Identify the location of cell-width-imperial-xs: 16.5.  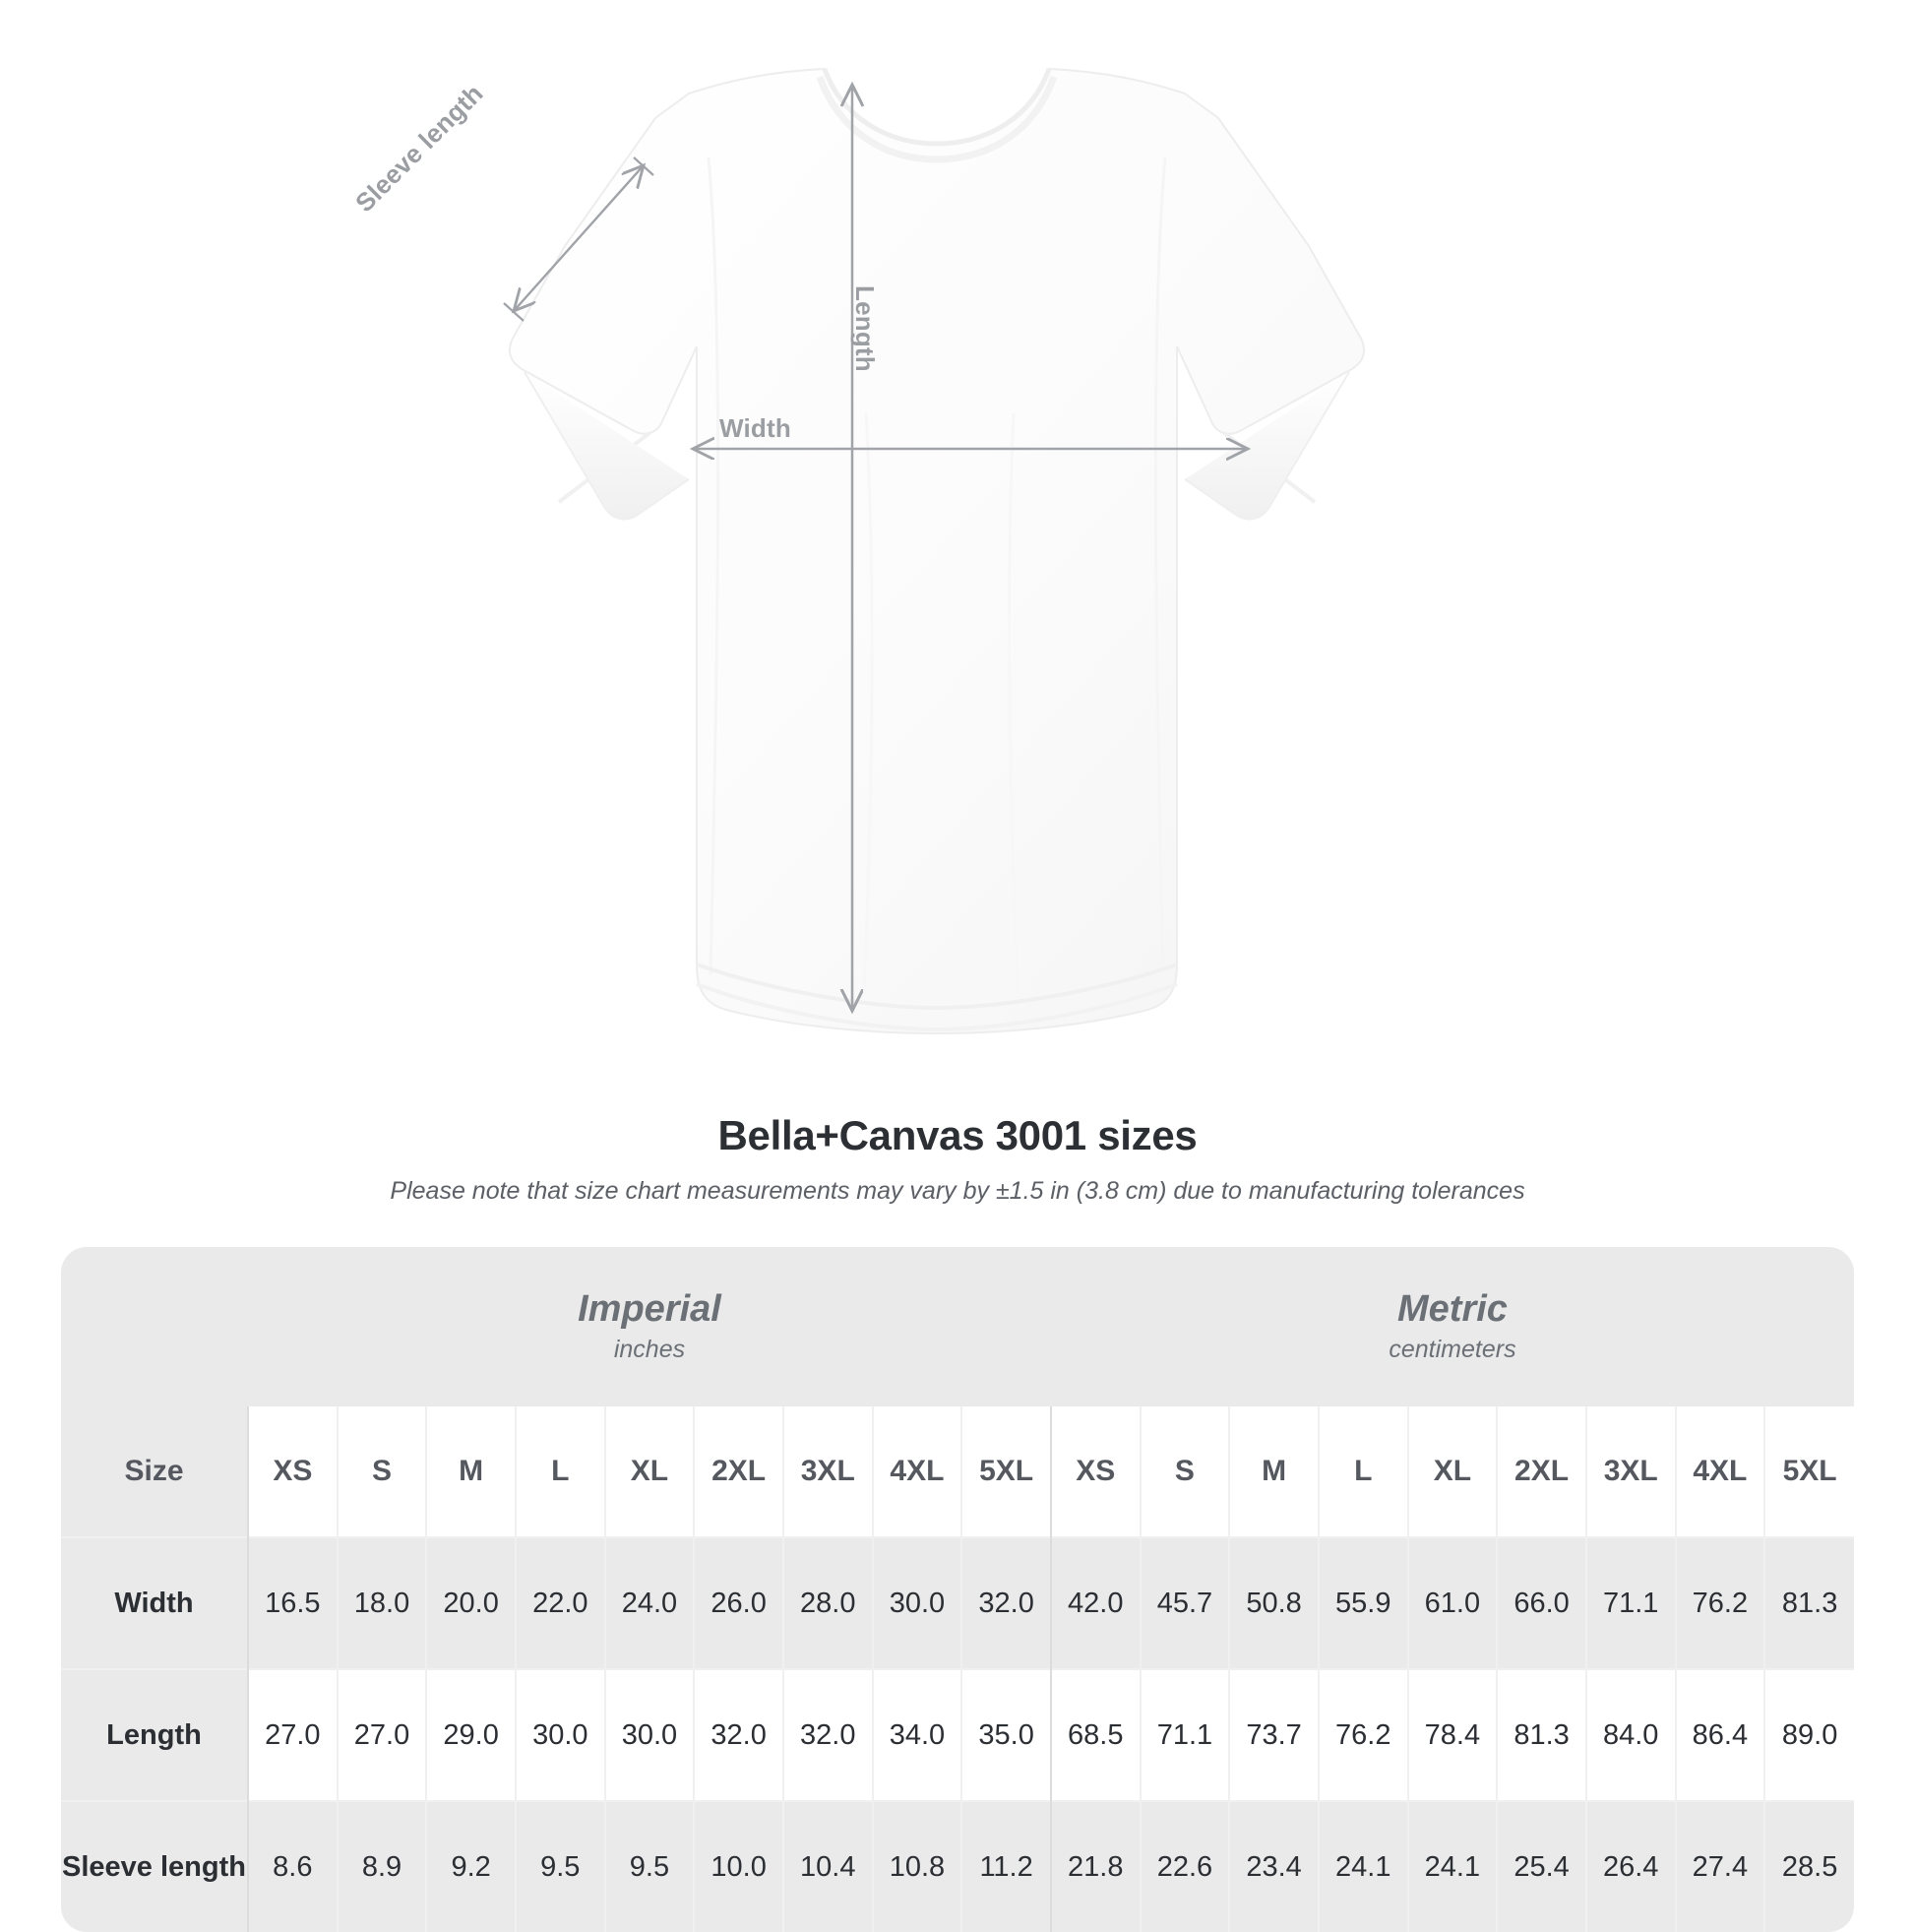
(294, 1602).